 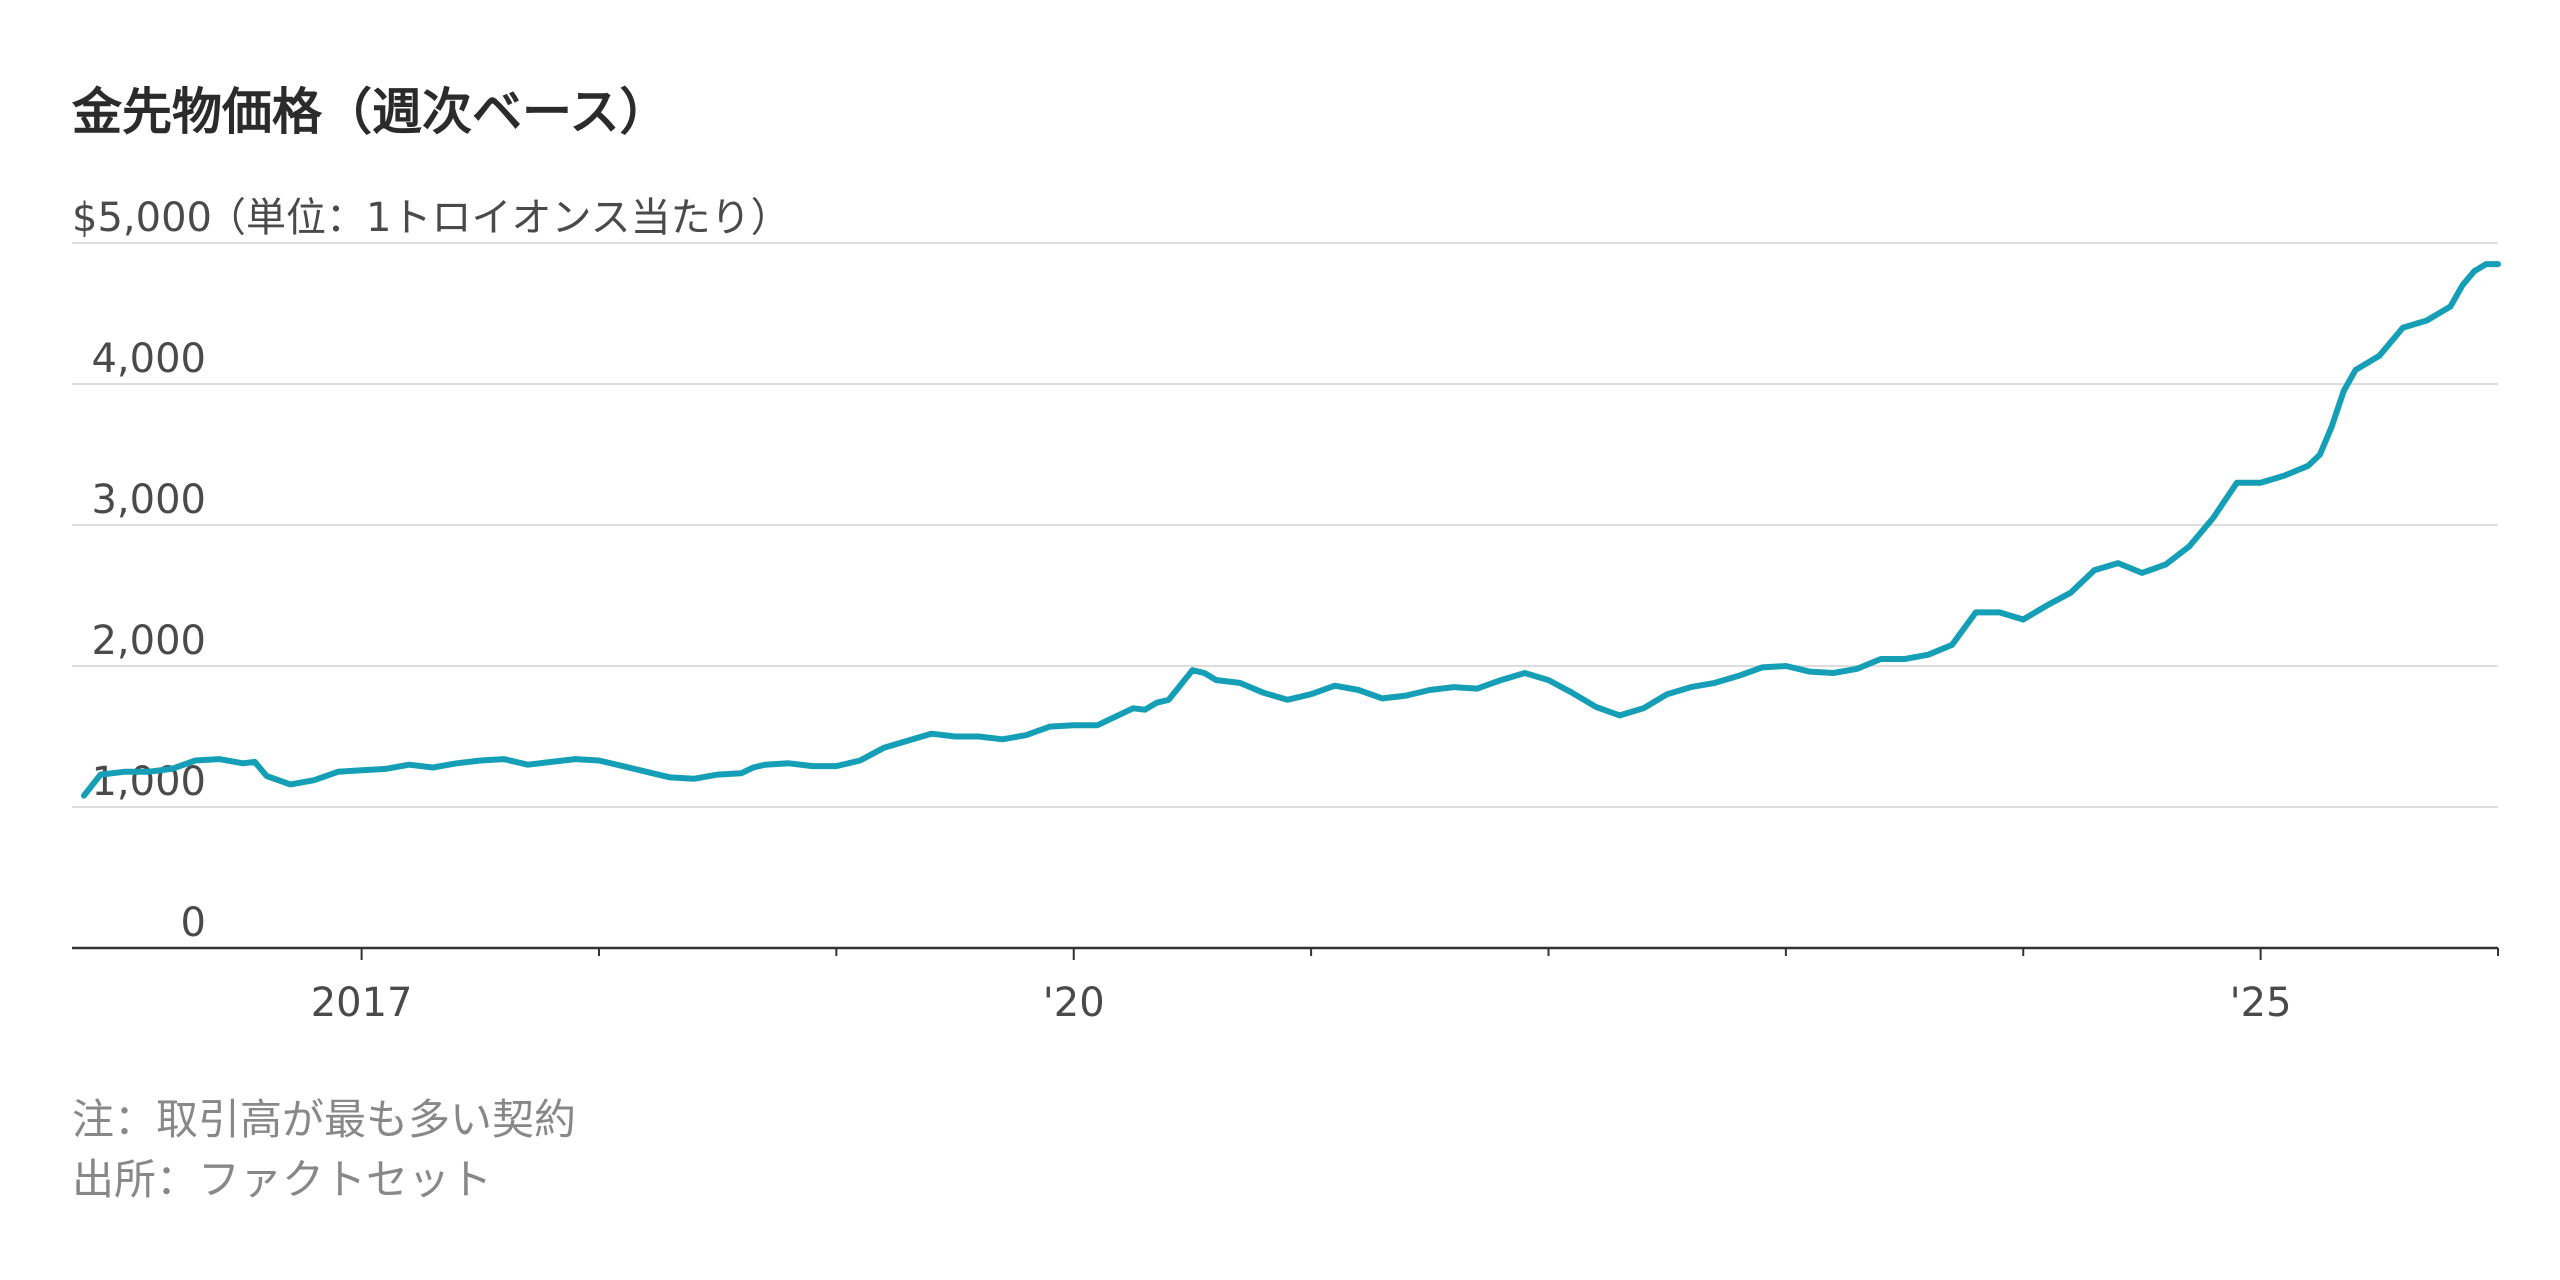 What do you see at coordinates (362, 1003) in the screenshot?
I see `x-tick-label: 2017` at bounding box center [362, 1003].